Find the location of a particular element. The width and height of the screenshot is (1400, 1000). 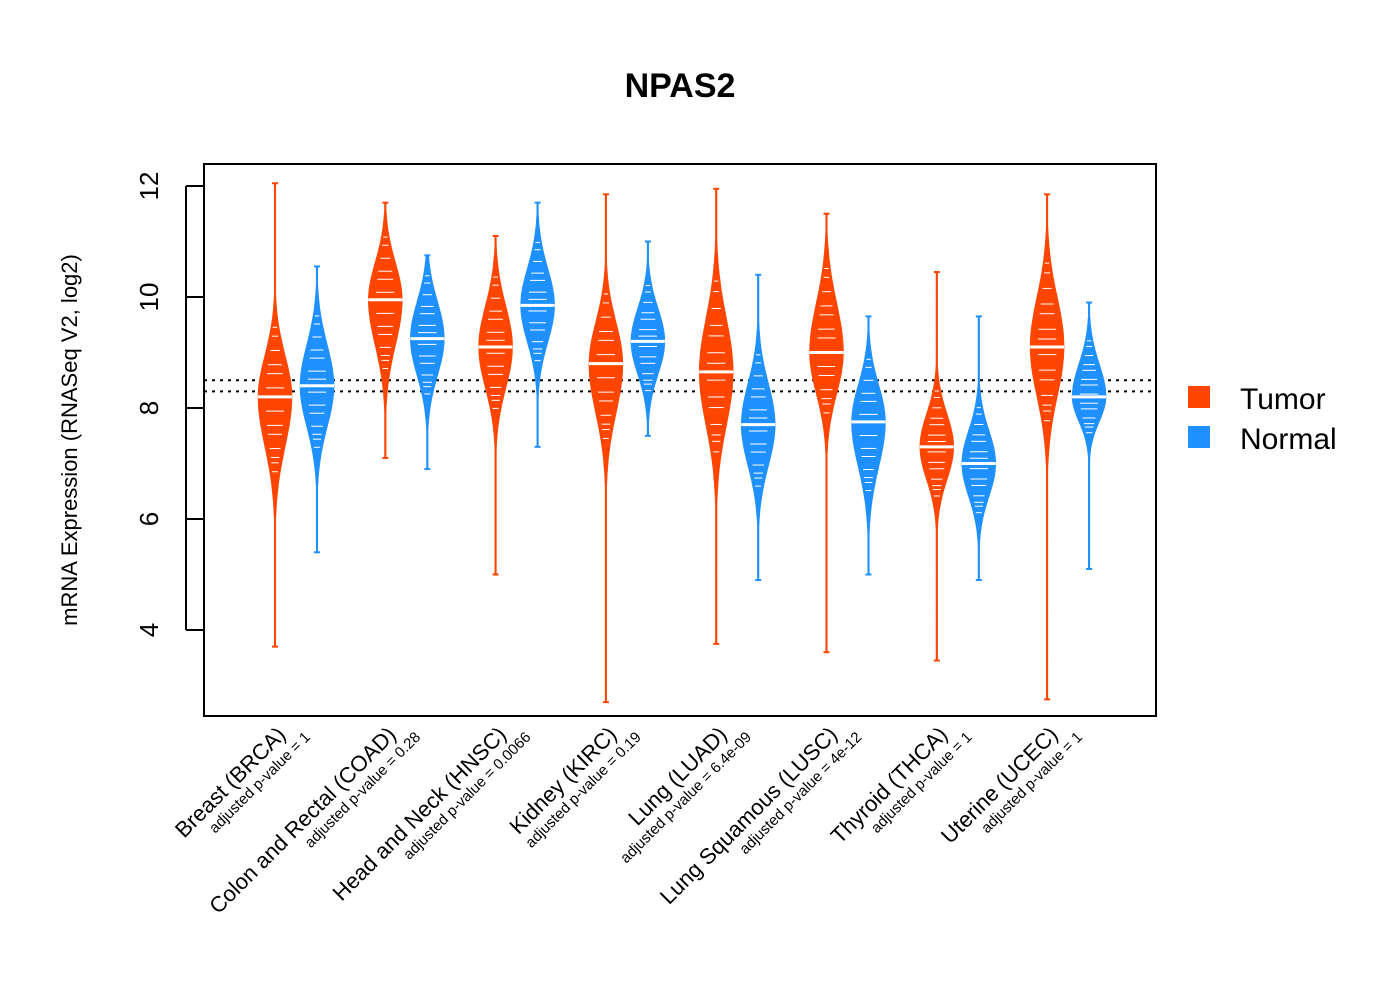

legend-label-normal: Normal is located at coordinates (1288, 439).